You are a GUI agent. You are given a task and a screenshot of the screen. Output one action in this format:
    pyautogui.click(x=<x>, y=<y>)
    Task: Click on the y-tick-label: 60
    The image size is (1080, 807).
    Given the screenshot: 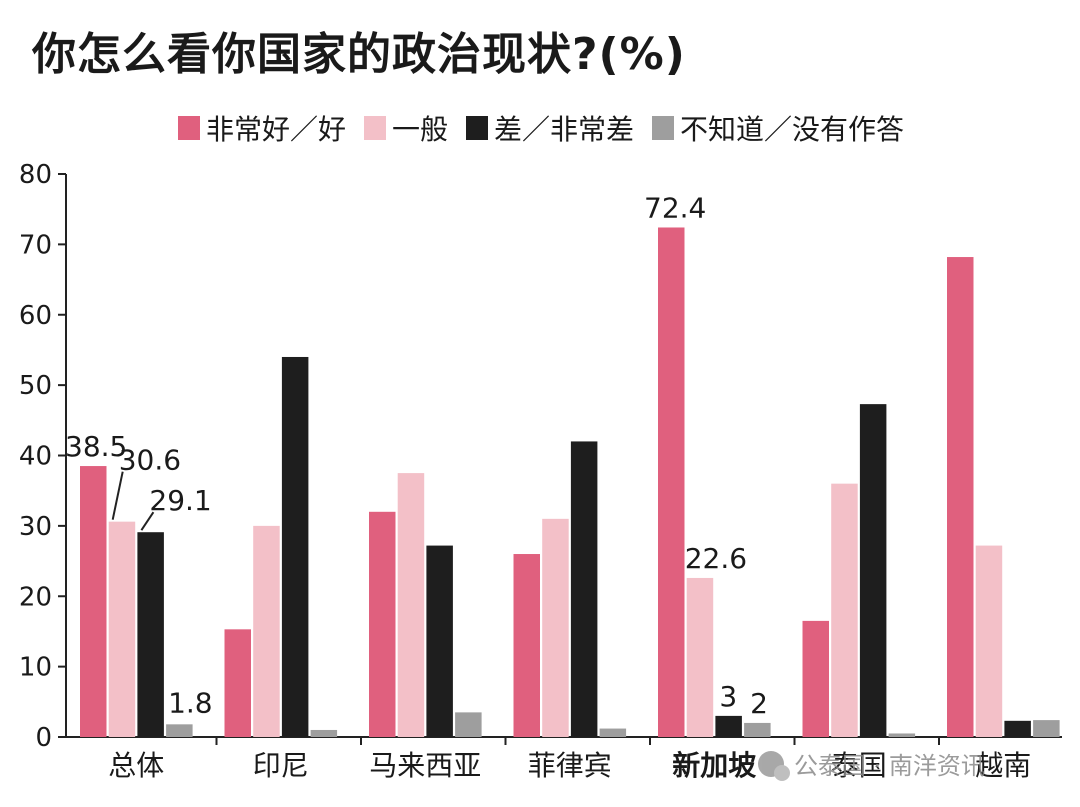 What is the action you would take?
    pyautogui.click(x=35, y=316)
    